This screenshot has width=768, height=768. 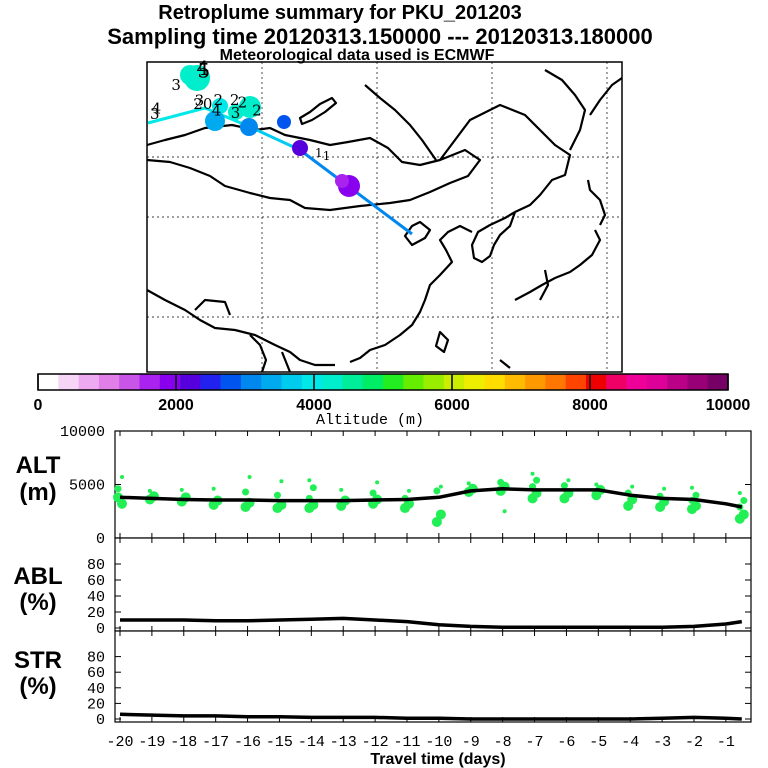 I want to click on x-tick-label: -4, so click(x=630, y=742).